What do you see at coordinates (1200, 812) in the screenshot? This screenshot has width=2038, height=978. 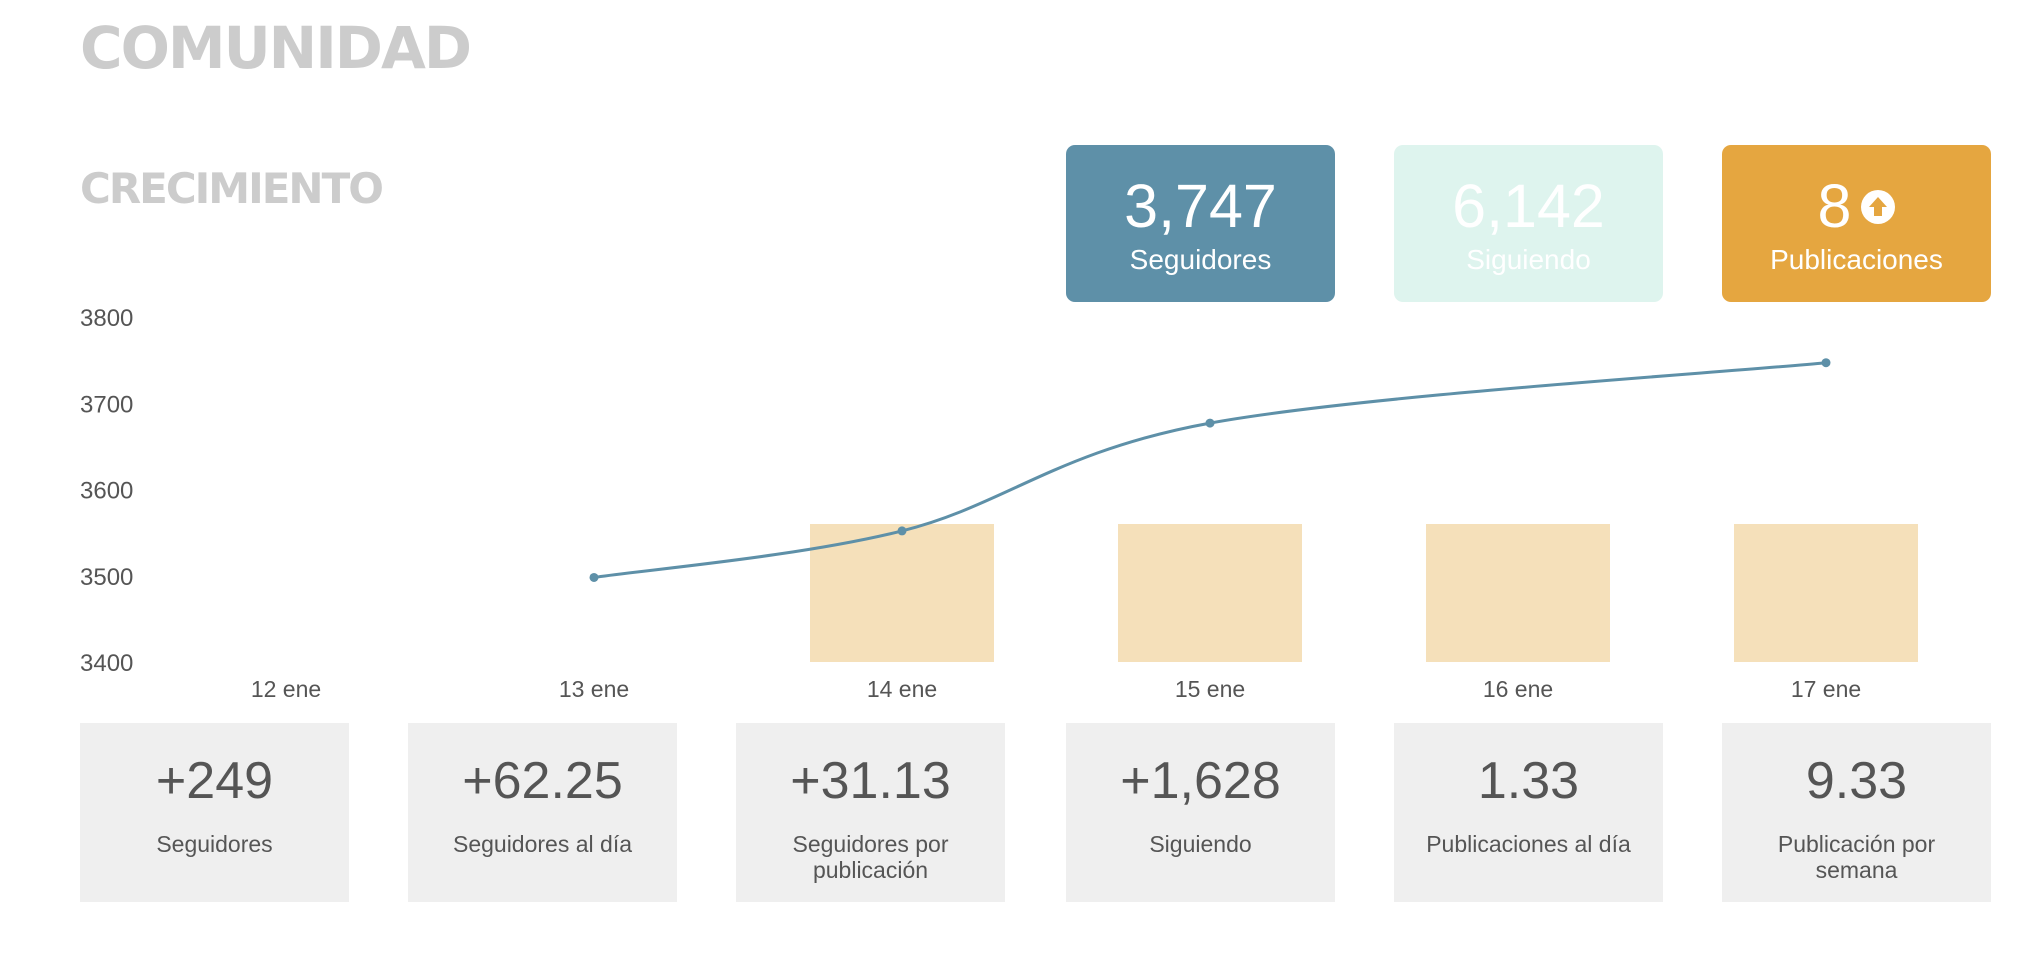 I see `metric-card-siguiendo: +1,628 Siguiendo` at bounding box center [1200, 812].